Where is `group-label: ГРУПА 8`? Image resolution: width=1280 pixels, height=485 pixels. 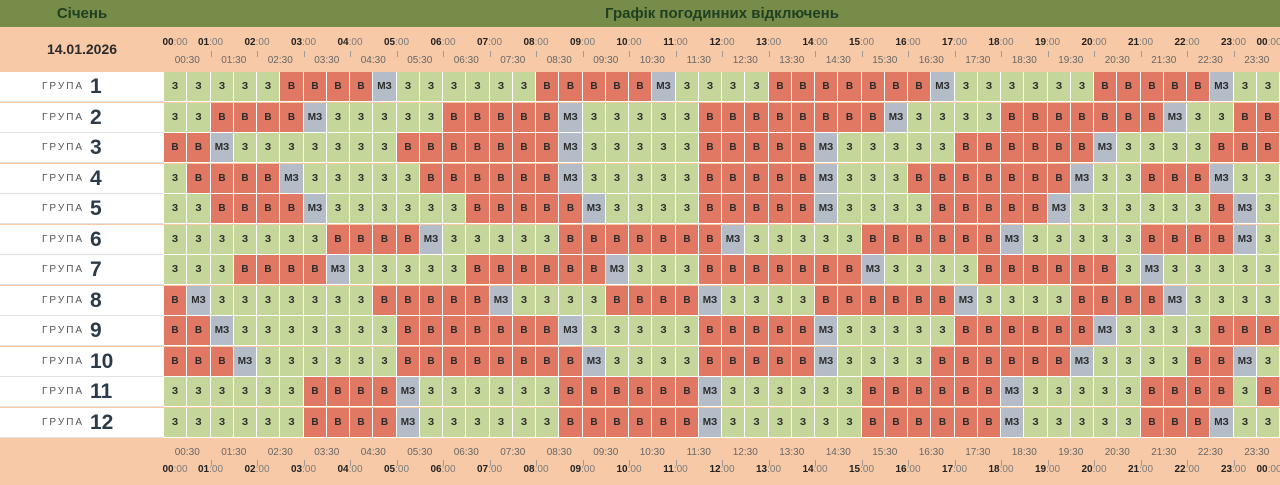
group-label: ГРУПА 8 is located at coordinates (82, 300).